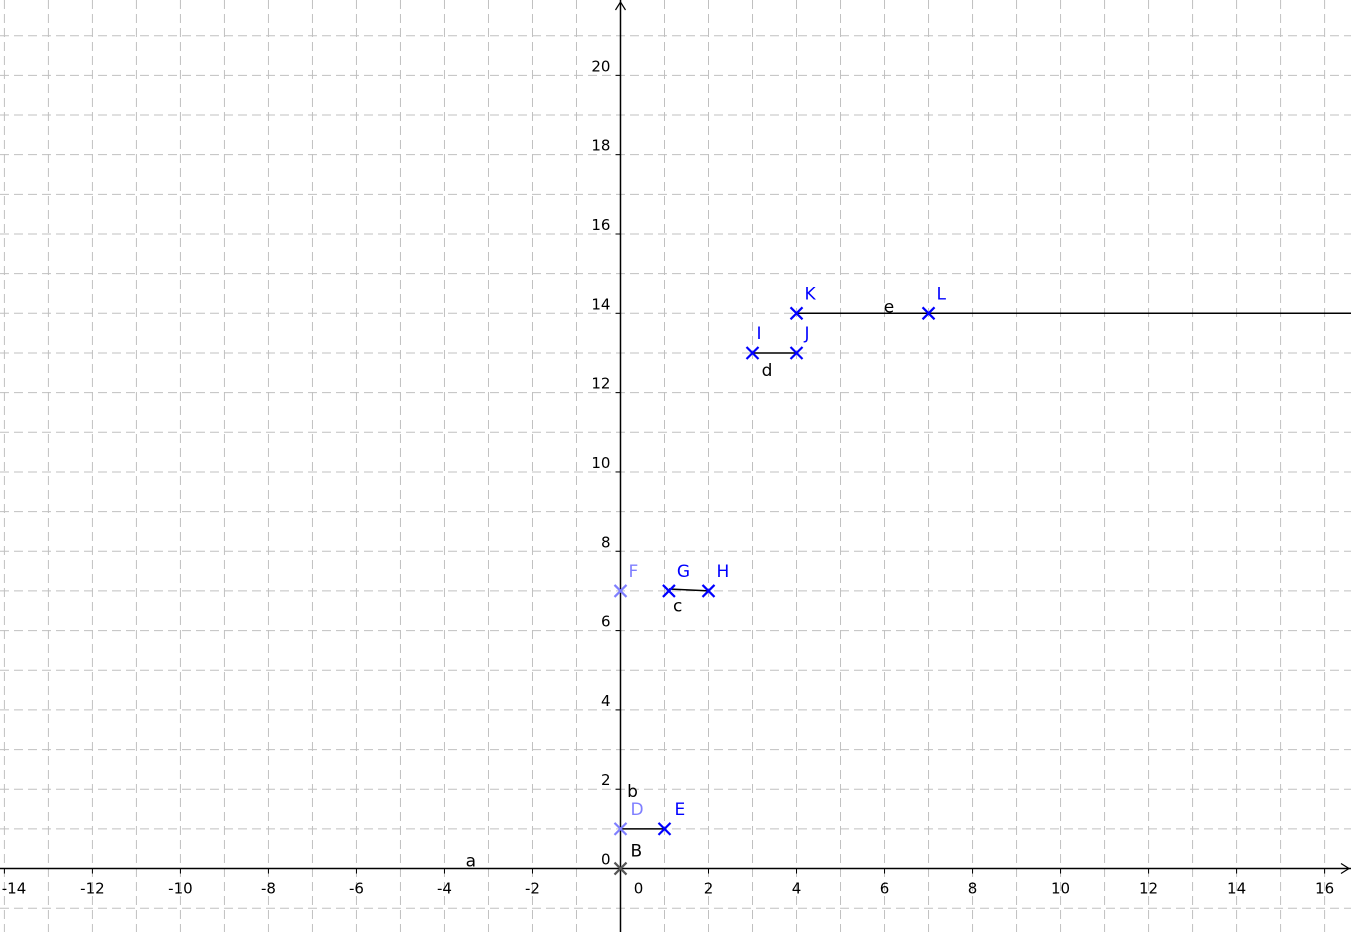 The image size is (1351, 932). What do you see at coordinates (797, 889) in the screenshot?
I see `x-tick-label: 4` at bounding box center [797, 889].